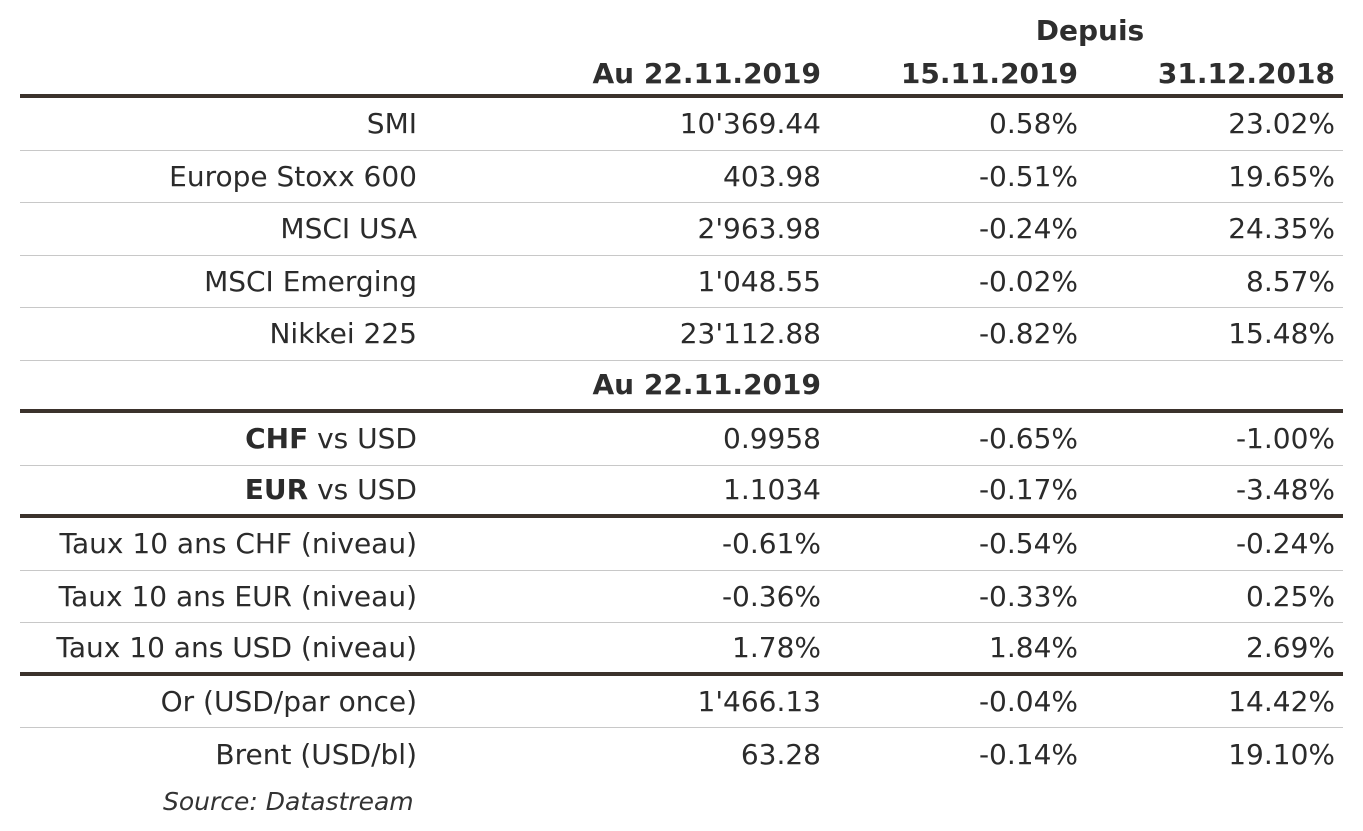 The width and height of the screenshot is (1363, 831). What do you see at coordinates (288, 701) in the screenshot?
I see `row-label: Or (USD/par once)` at bounding box center [288, 701].